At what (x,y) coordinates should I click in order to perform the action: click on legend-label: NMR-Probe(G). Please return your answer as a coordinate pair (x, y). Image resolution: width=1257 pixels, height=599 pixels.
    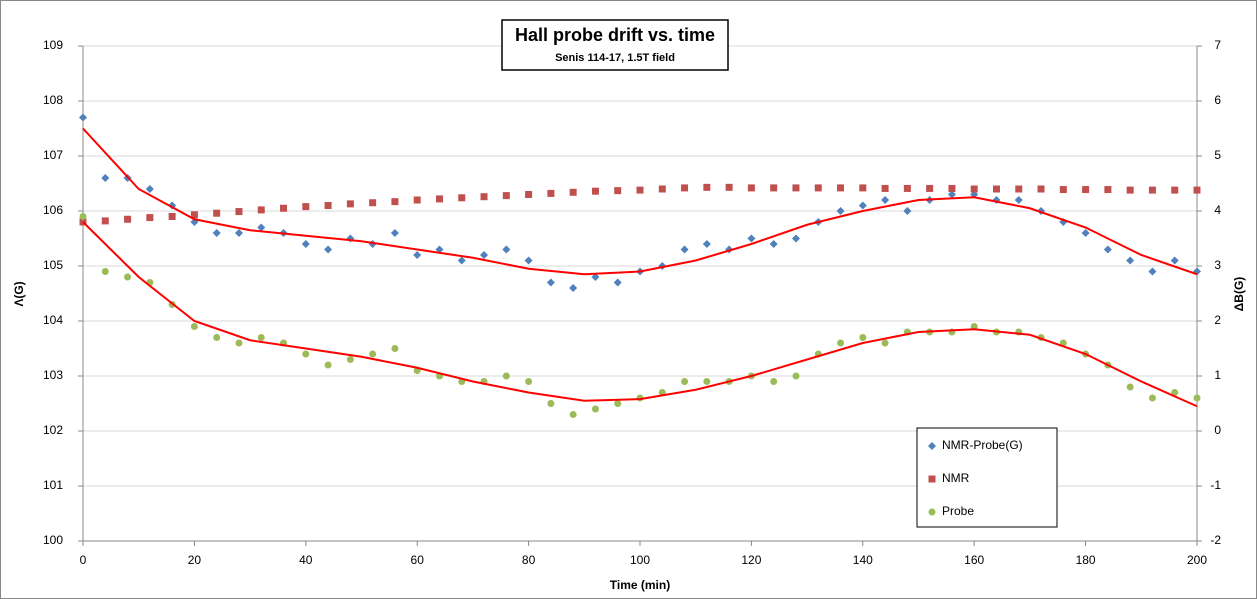
    Looking at the image, I should click on (982, 445).